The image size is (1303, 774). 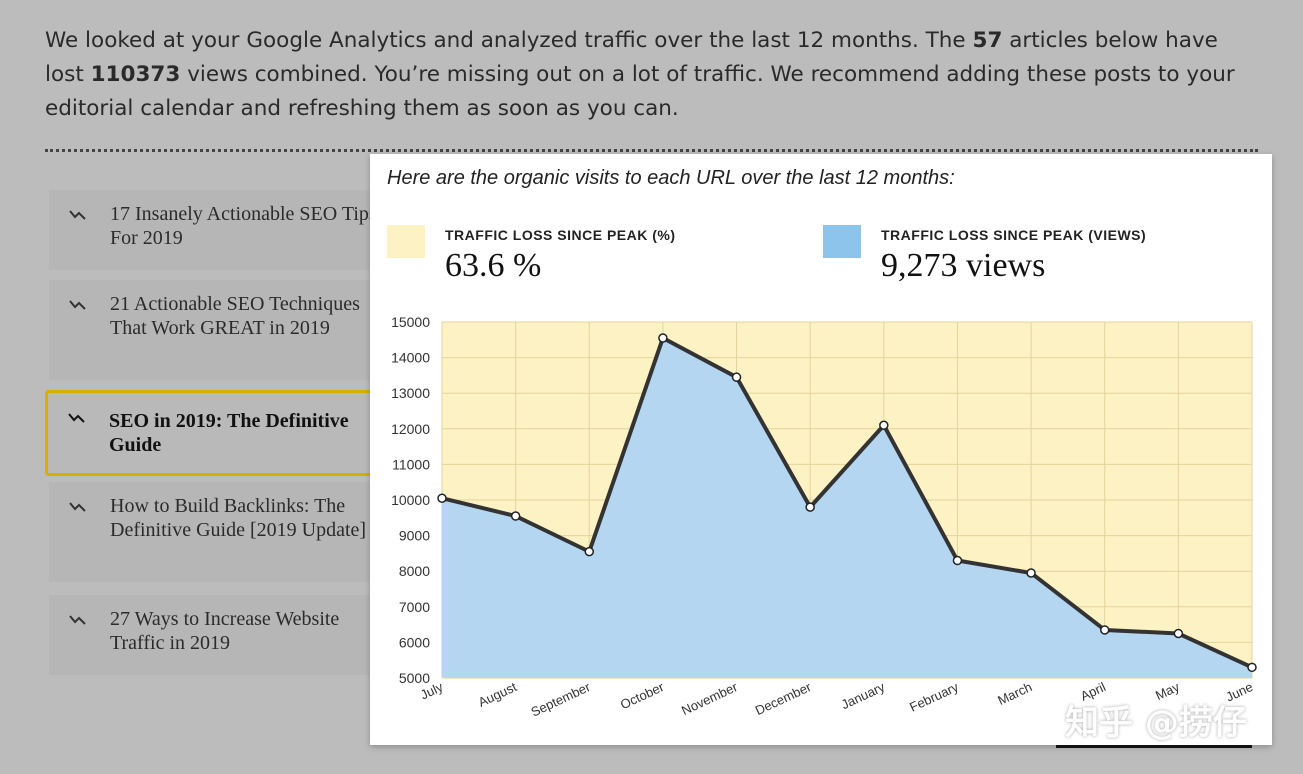 I want to click on y-tick-label: 6000, so click(x=414, y=642).